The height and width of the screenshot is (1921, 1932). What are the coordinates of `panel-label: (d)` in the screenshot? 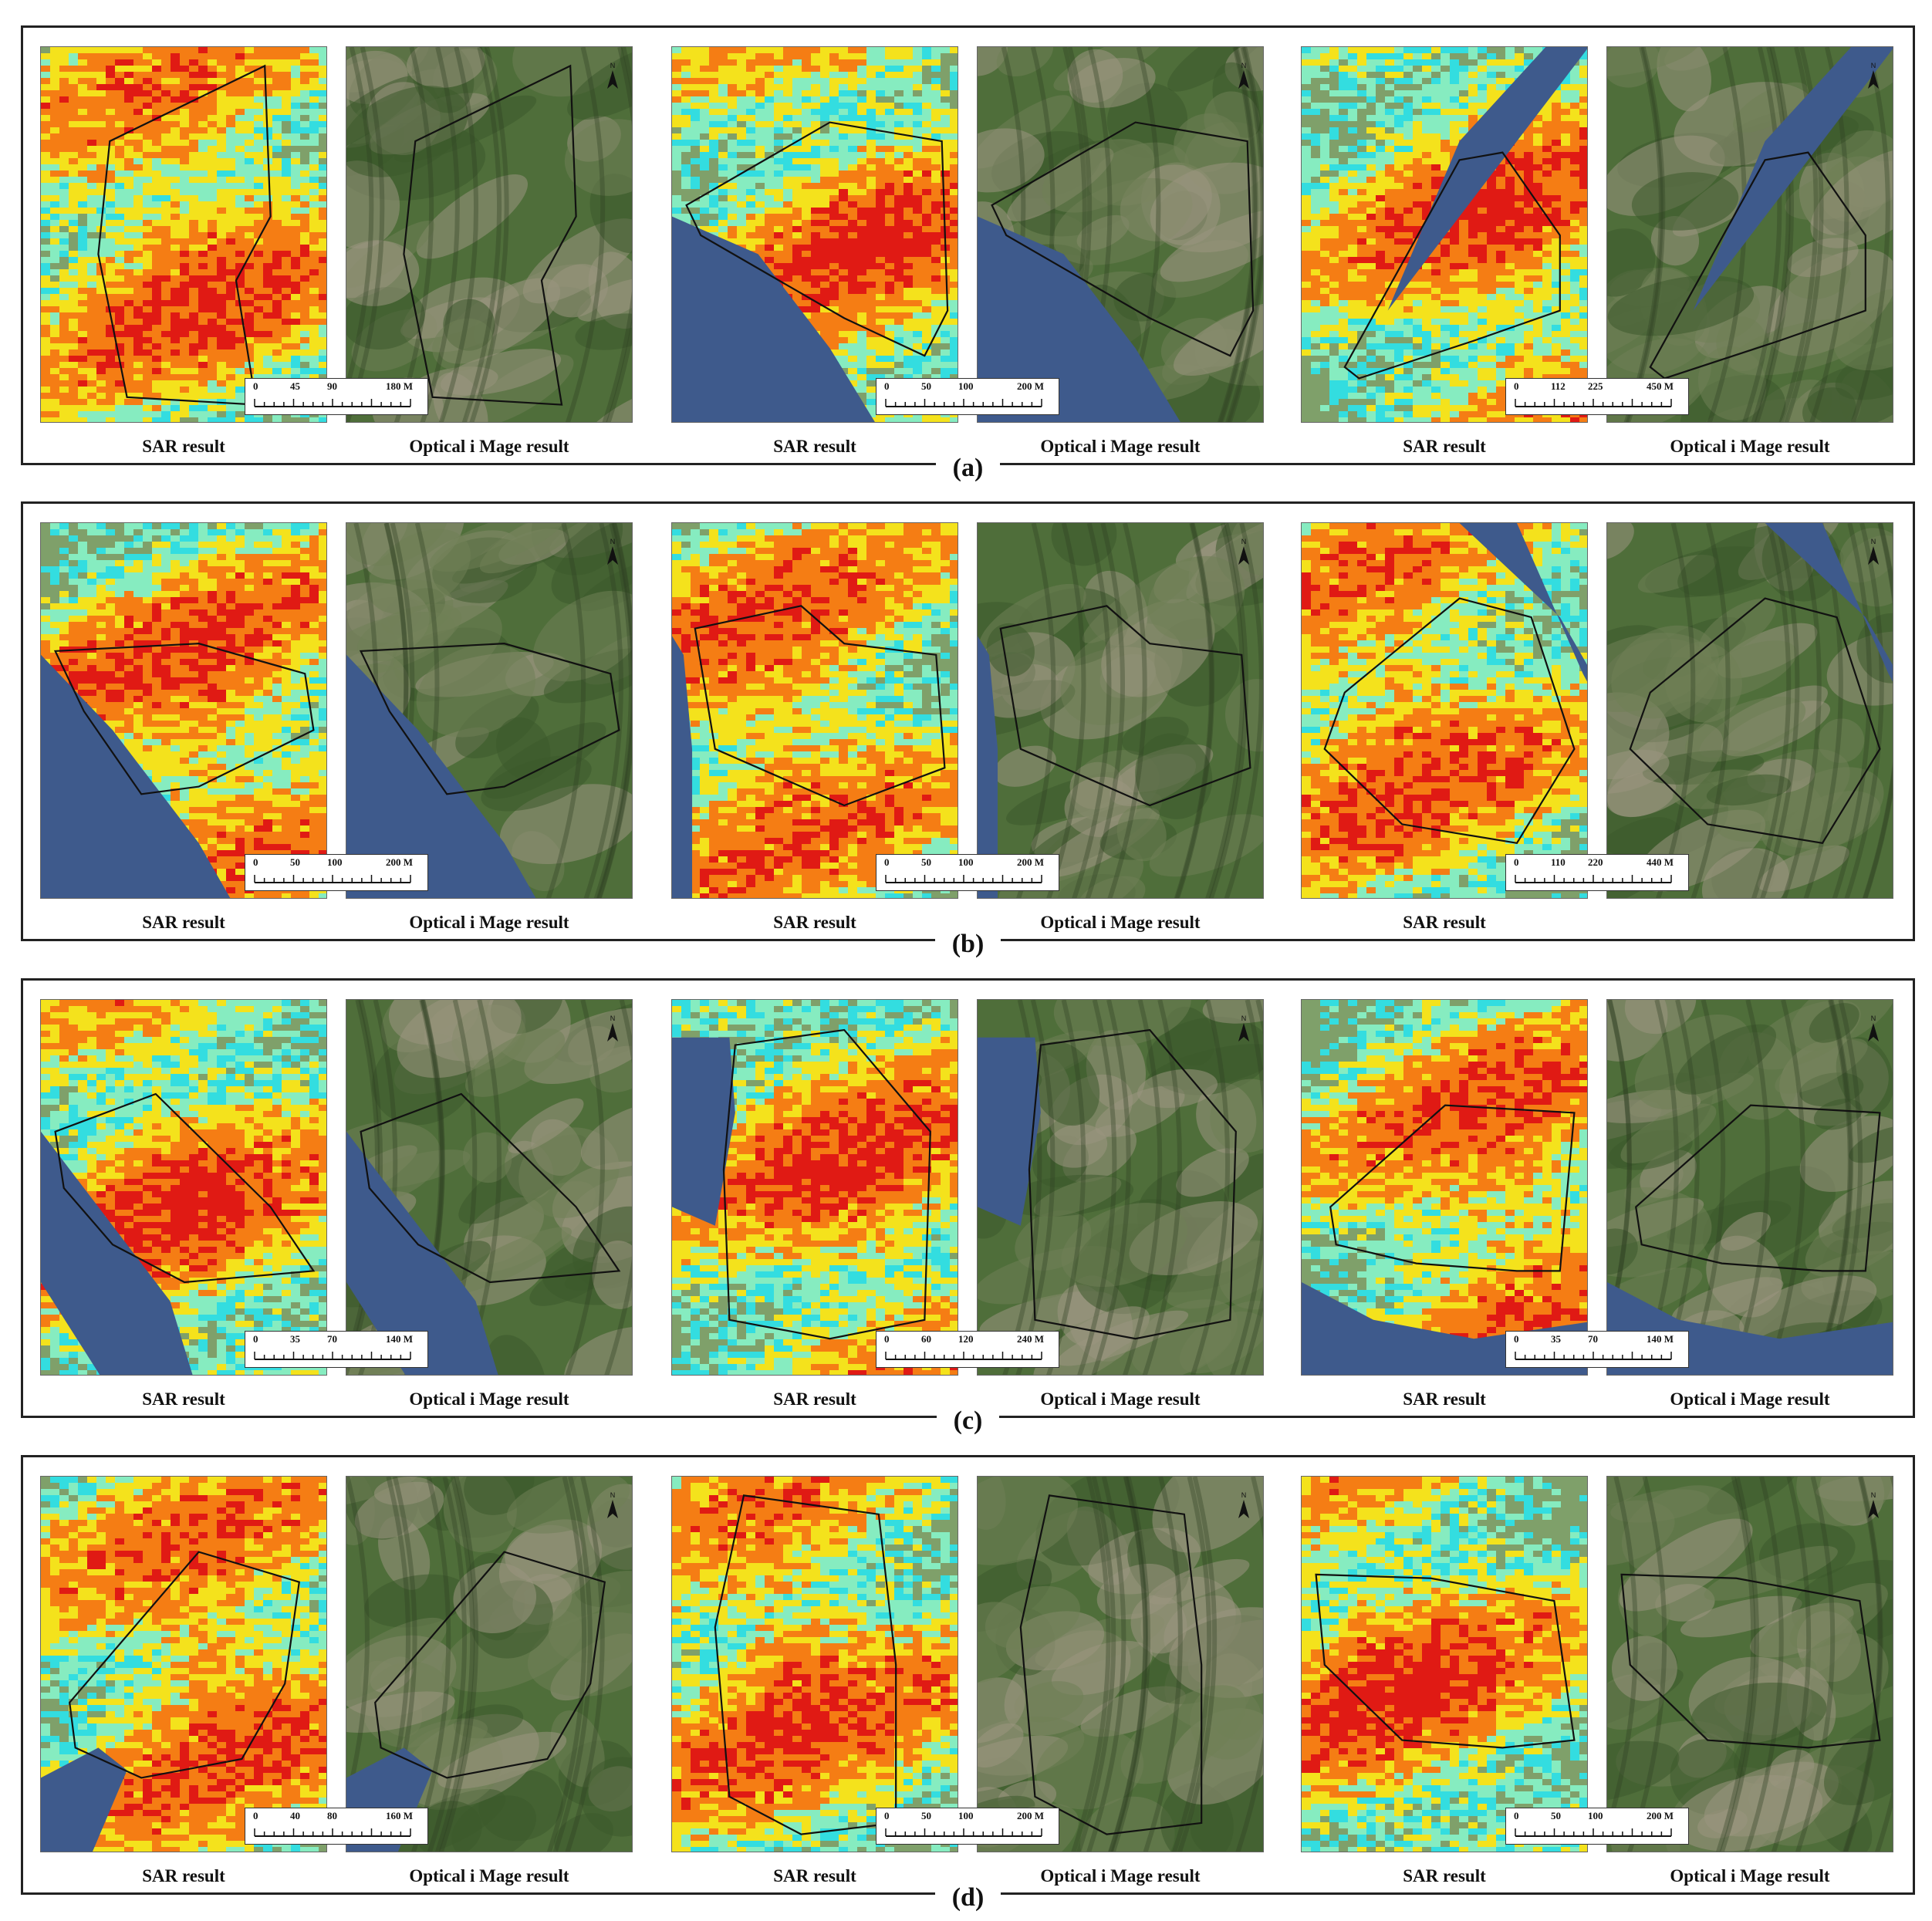 It's located at (968, 1898).